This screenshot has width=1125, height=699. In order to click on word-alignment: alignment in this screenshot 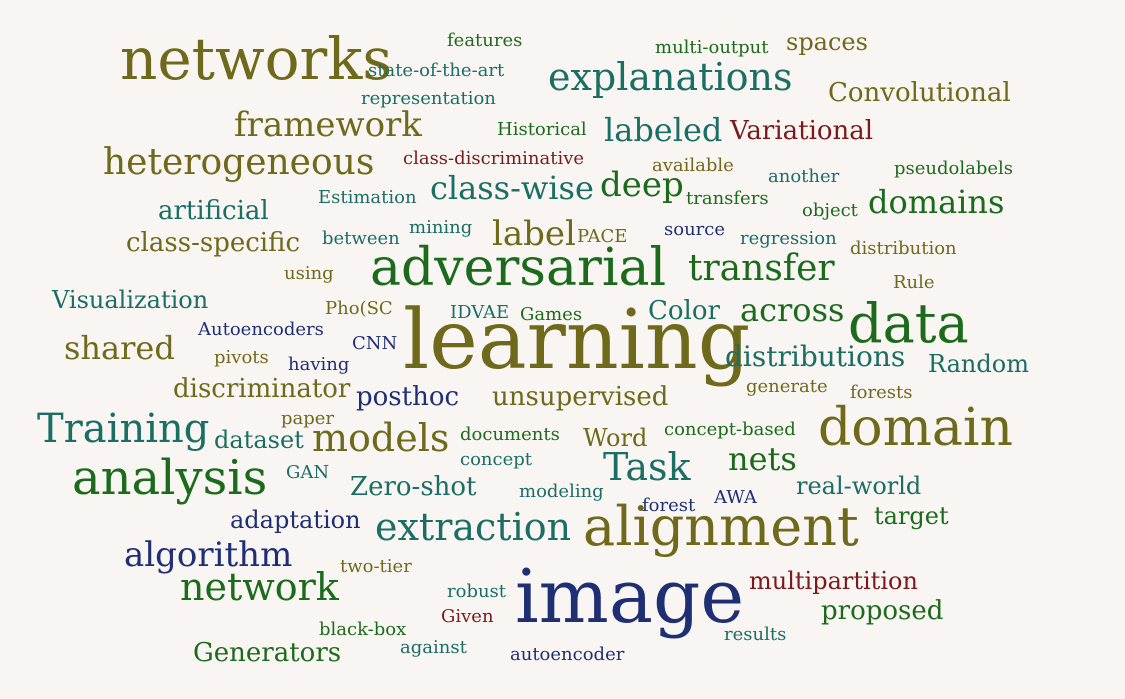, I will do `click(721, 526)`.